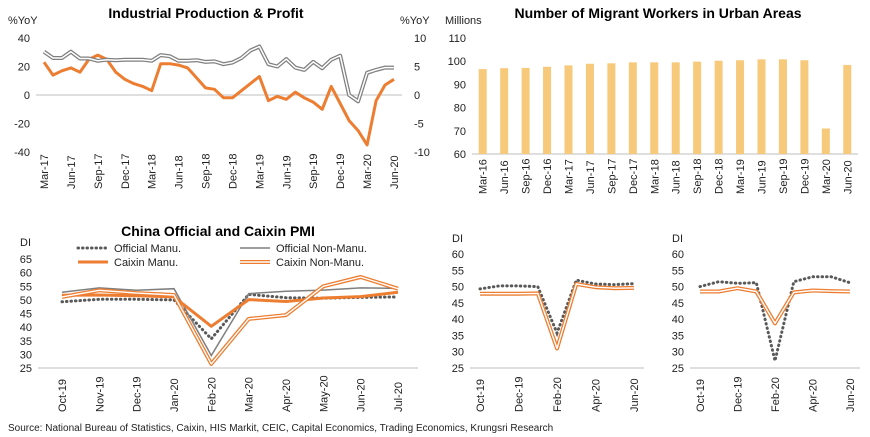 The width and height of the screenshot is (870, 437). Describe the element at coordinates (147, 249) in the screenshot. I see `legend-label: Official Manu.` at that location.